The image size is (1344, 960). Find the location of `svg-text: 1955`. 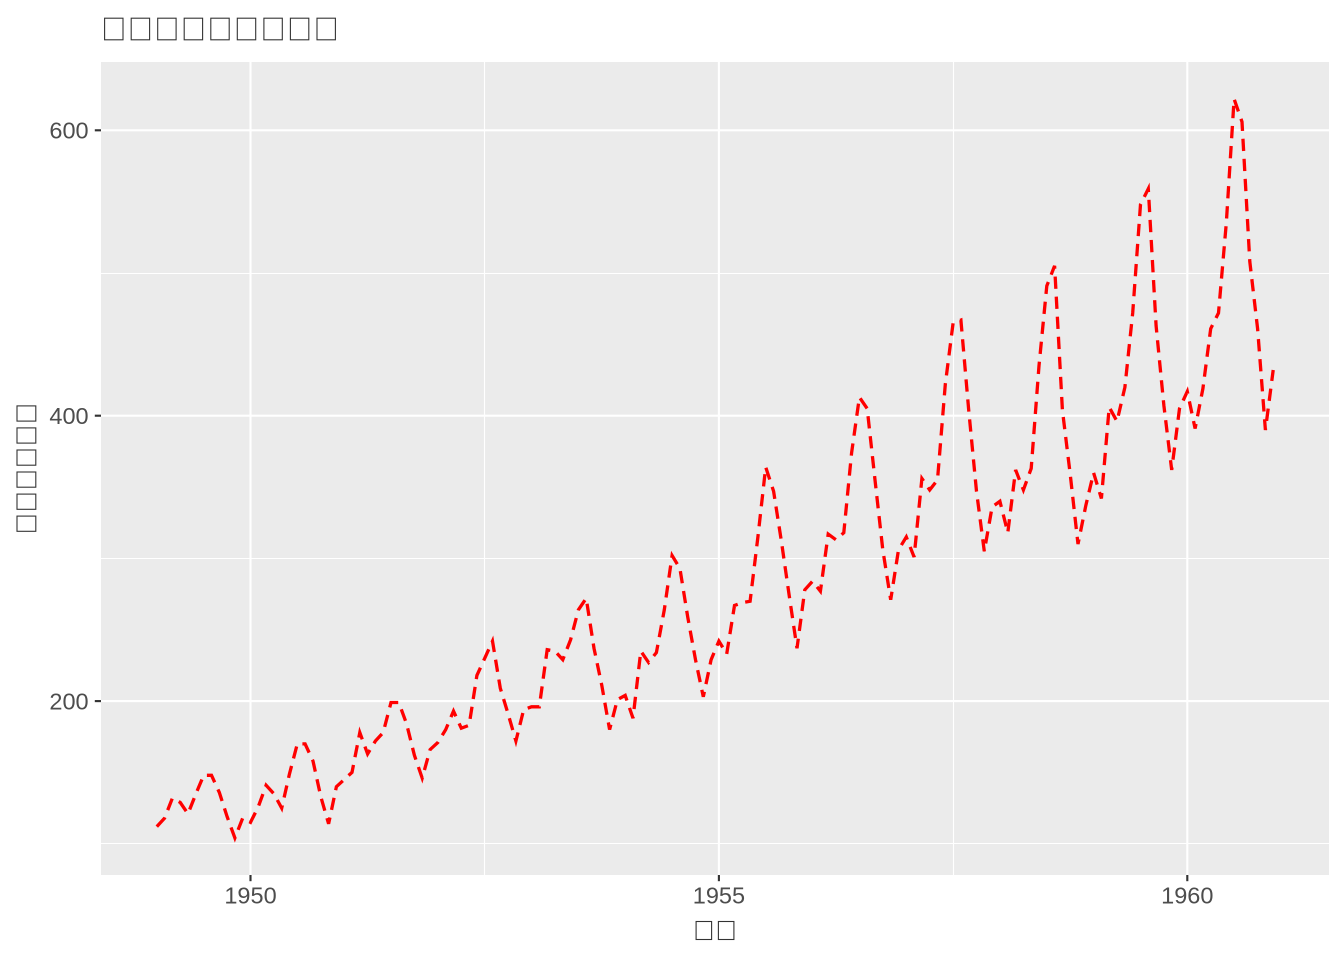

svg-text: 1955 is located at coordinates (719, 896).